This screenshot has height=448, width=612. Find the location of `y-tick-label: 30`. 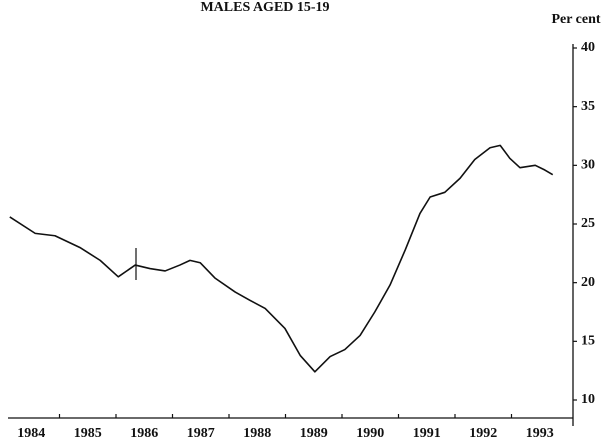

y-tick-label: 30 is located at coordinates (588, 165).